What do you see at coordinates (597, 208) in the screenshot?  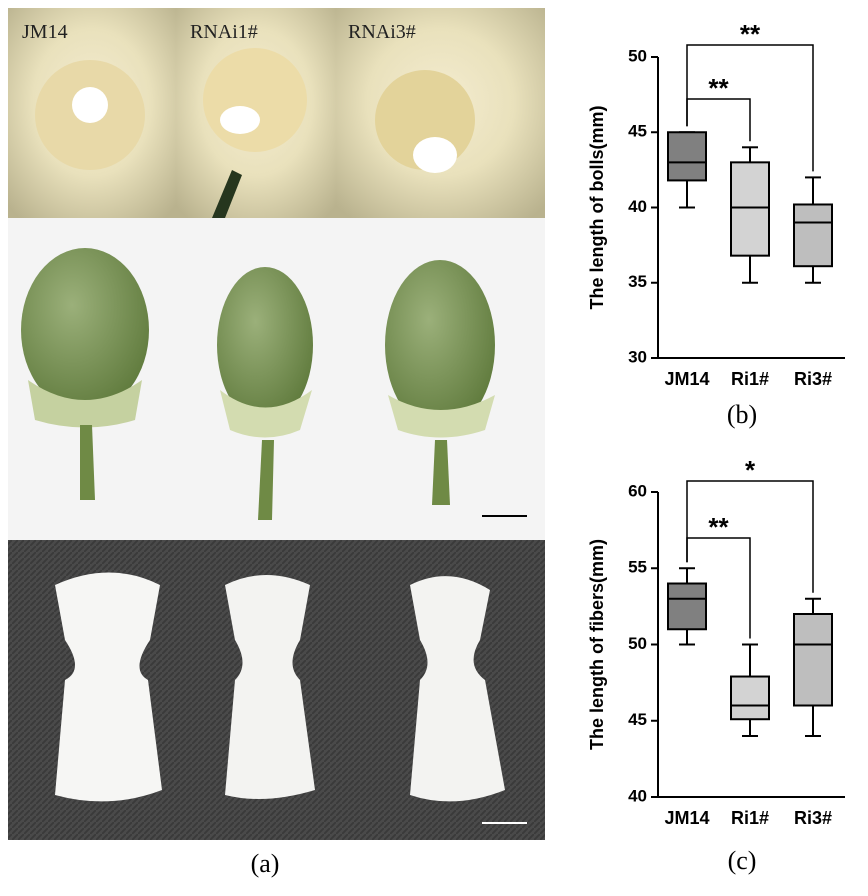 I see `y-axis-label: The length of bolls(mm)` at bounding box center [597, 208].